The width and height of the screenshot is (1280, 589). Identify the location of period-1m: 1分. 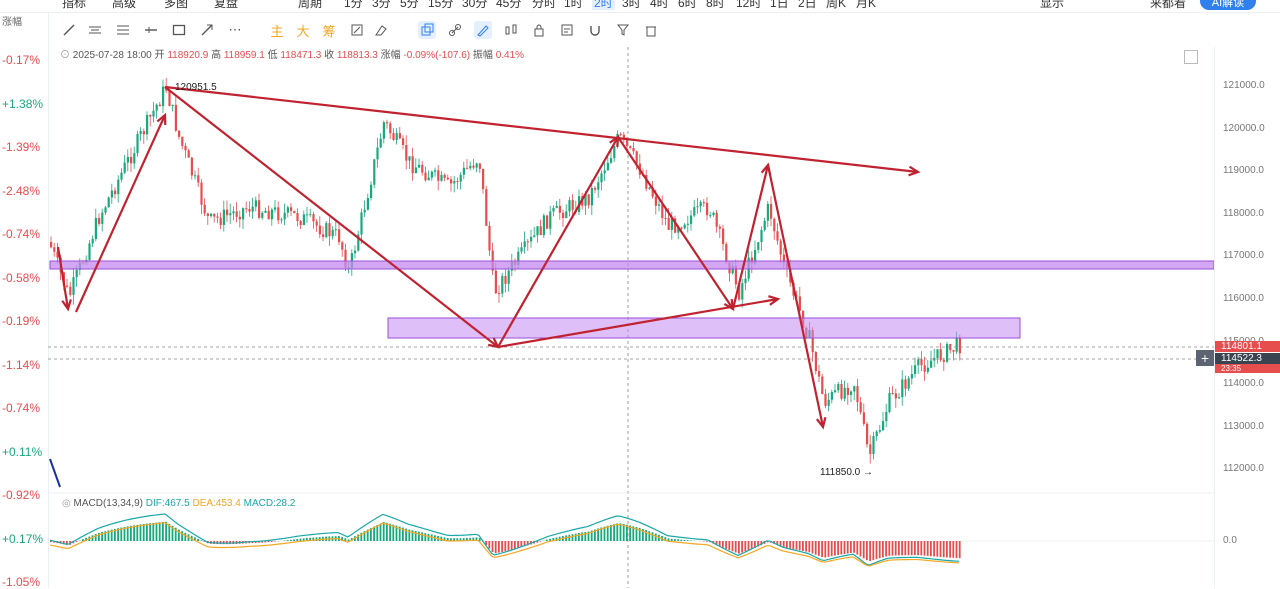
(353, 5).